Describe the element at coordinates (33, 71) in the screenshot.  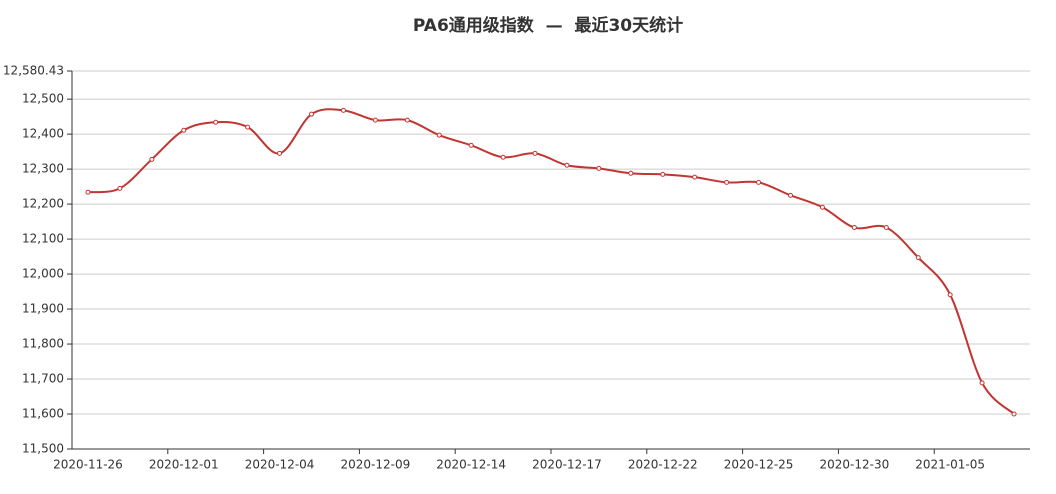
I see `y-tick-label: 12,580.43` at that location.